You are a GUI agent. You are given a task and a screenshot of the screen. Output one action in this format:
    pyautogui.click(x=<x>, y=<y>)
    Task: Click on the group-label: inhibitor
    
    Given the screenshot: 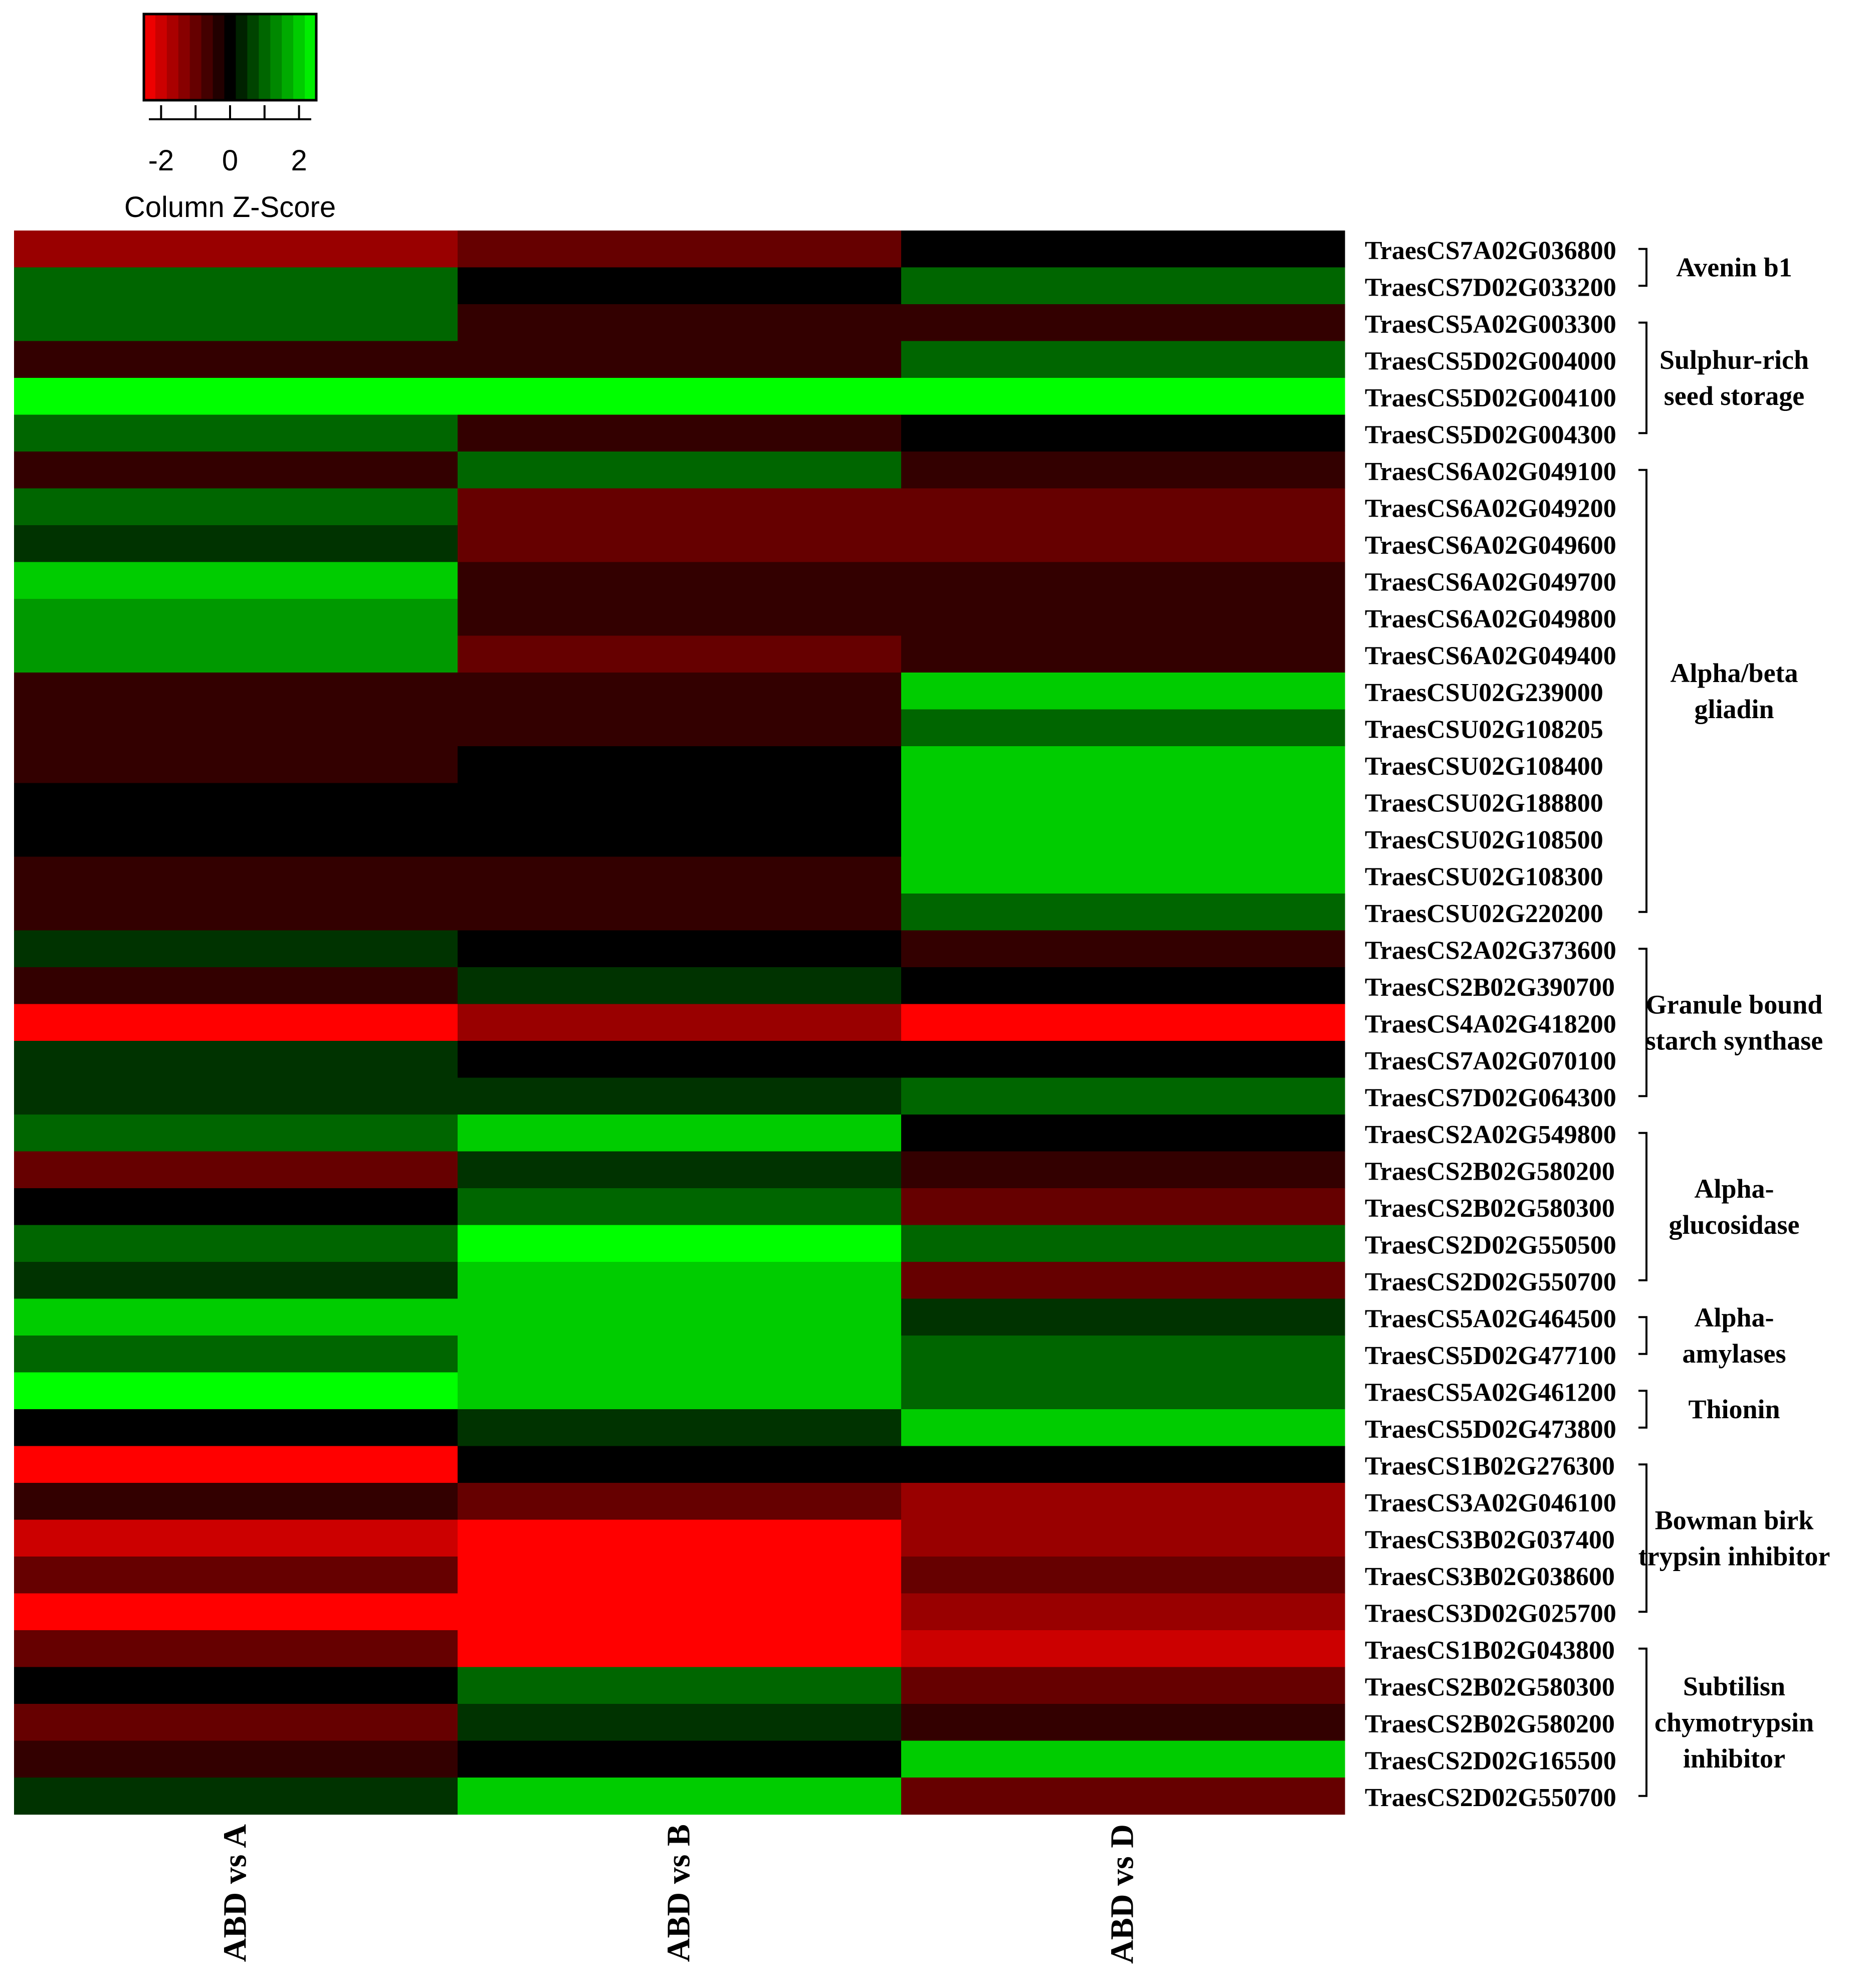 What is the action you would take?
    pyautogui.click(x=1734, y=1758)
    